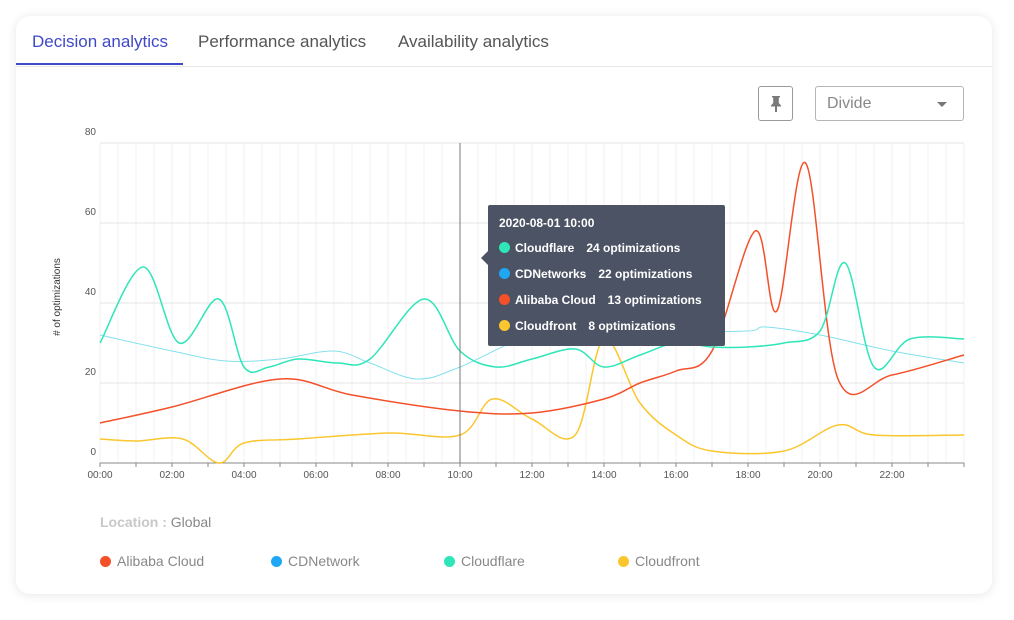 The width and height of the screenshot is (1014, 620). Describe the element at coordinates (57, 297) in the screenshot. I see `y-axis-label: # of optimizations` at that location.